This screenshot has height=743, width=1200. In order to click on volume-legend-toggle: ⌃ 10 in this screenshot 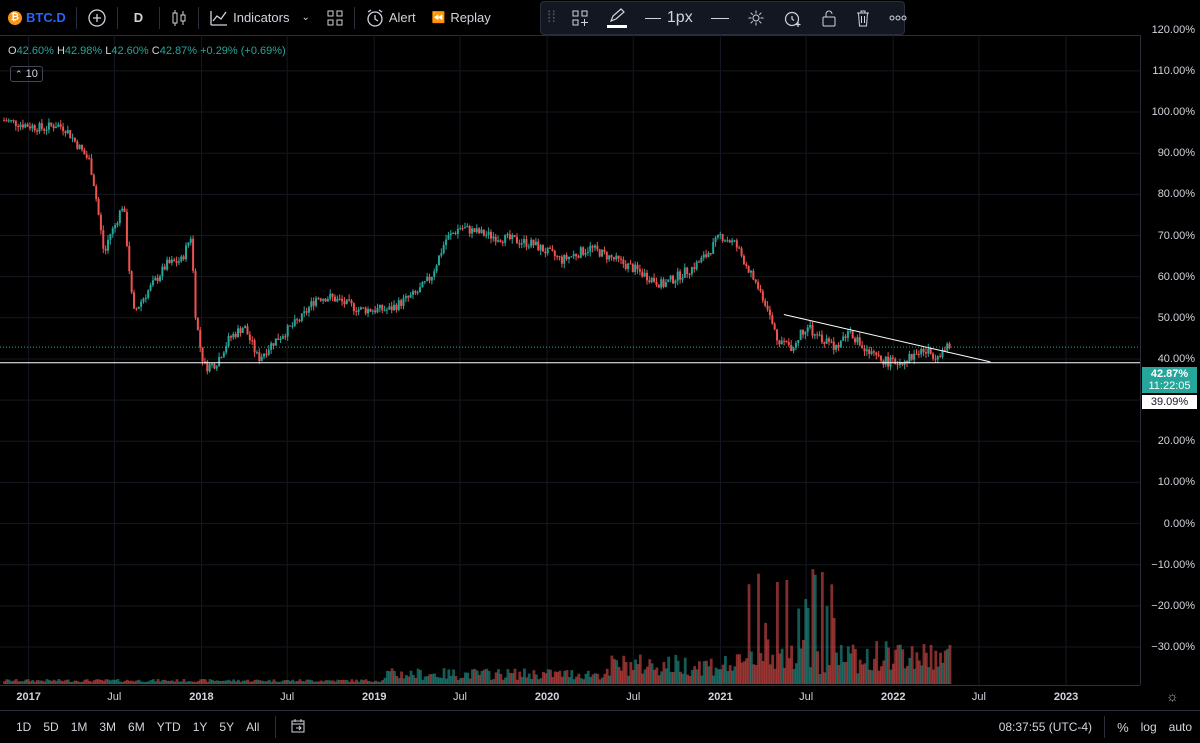, I will do `click(26, 74)`.